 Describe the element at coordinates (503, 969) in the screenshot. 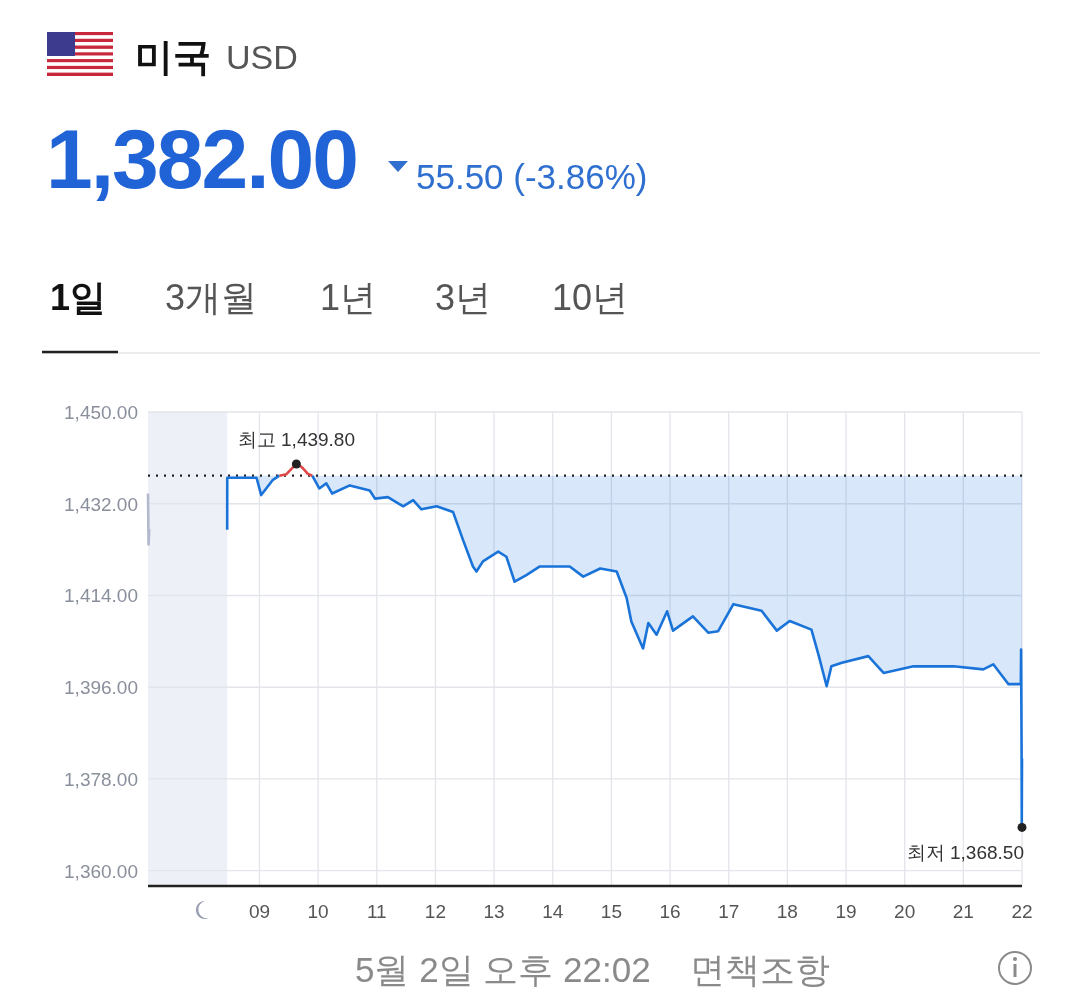

I see `text: 5월 2일 오후 22:02` at that location.